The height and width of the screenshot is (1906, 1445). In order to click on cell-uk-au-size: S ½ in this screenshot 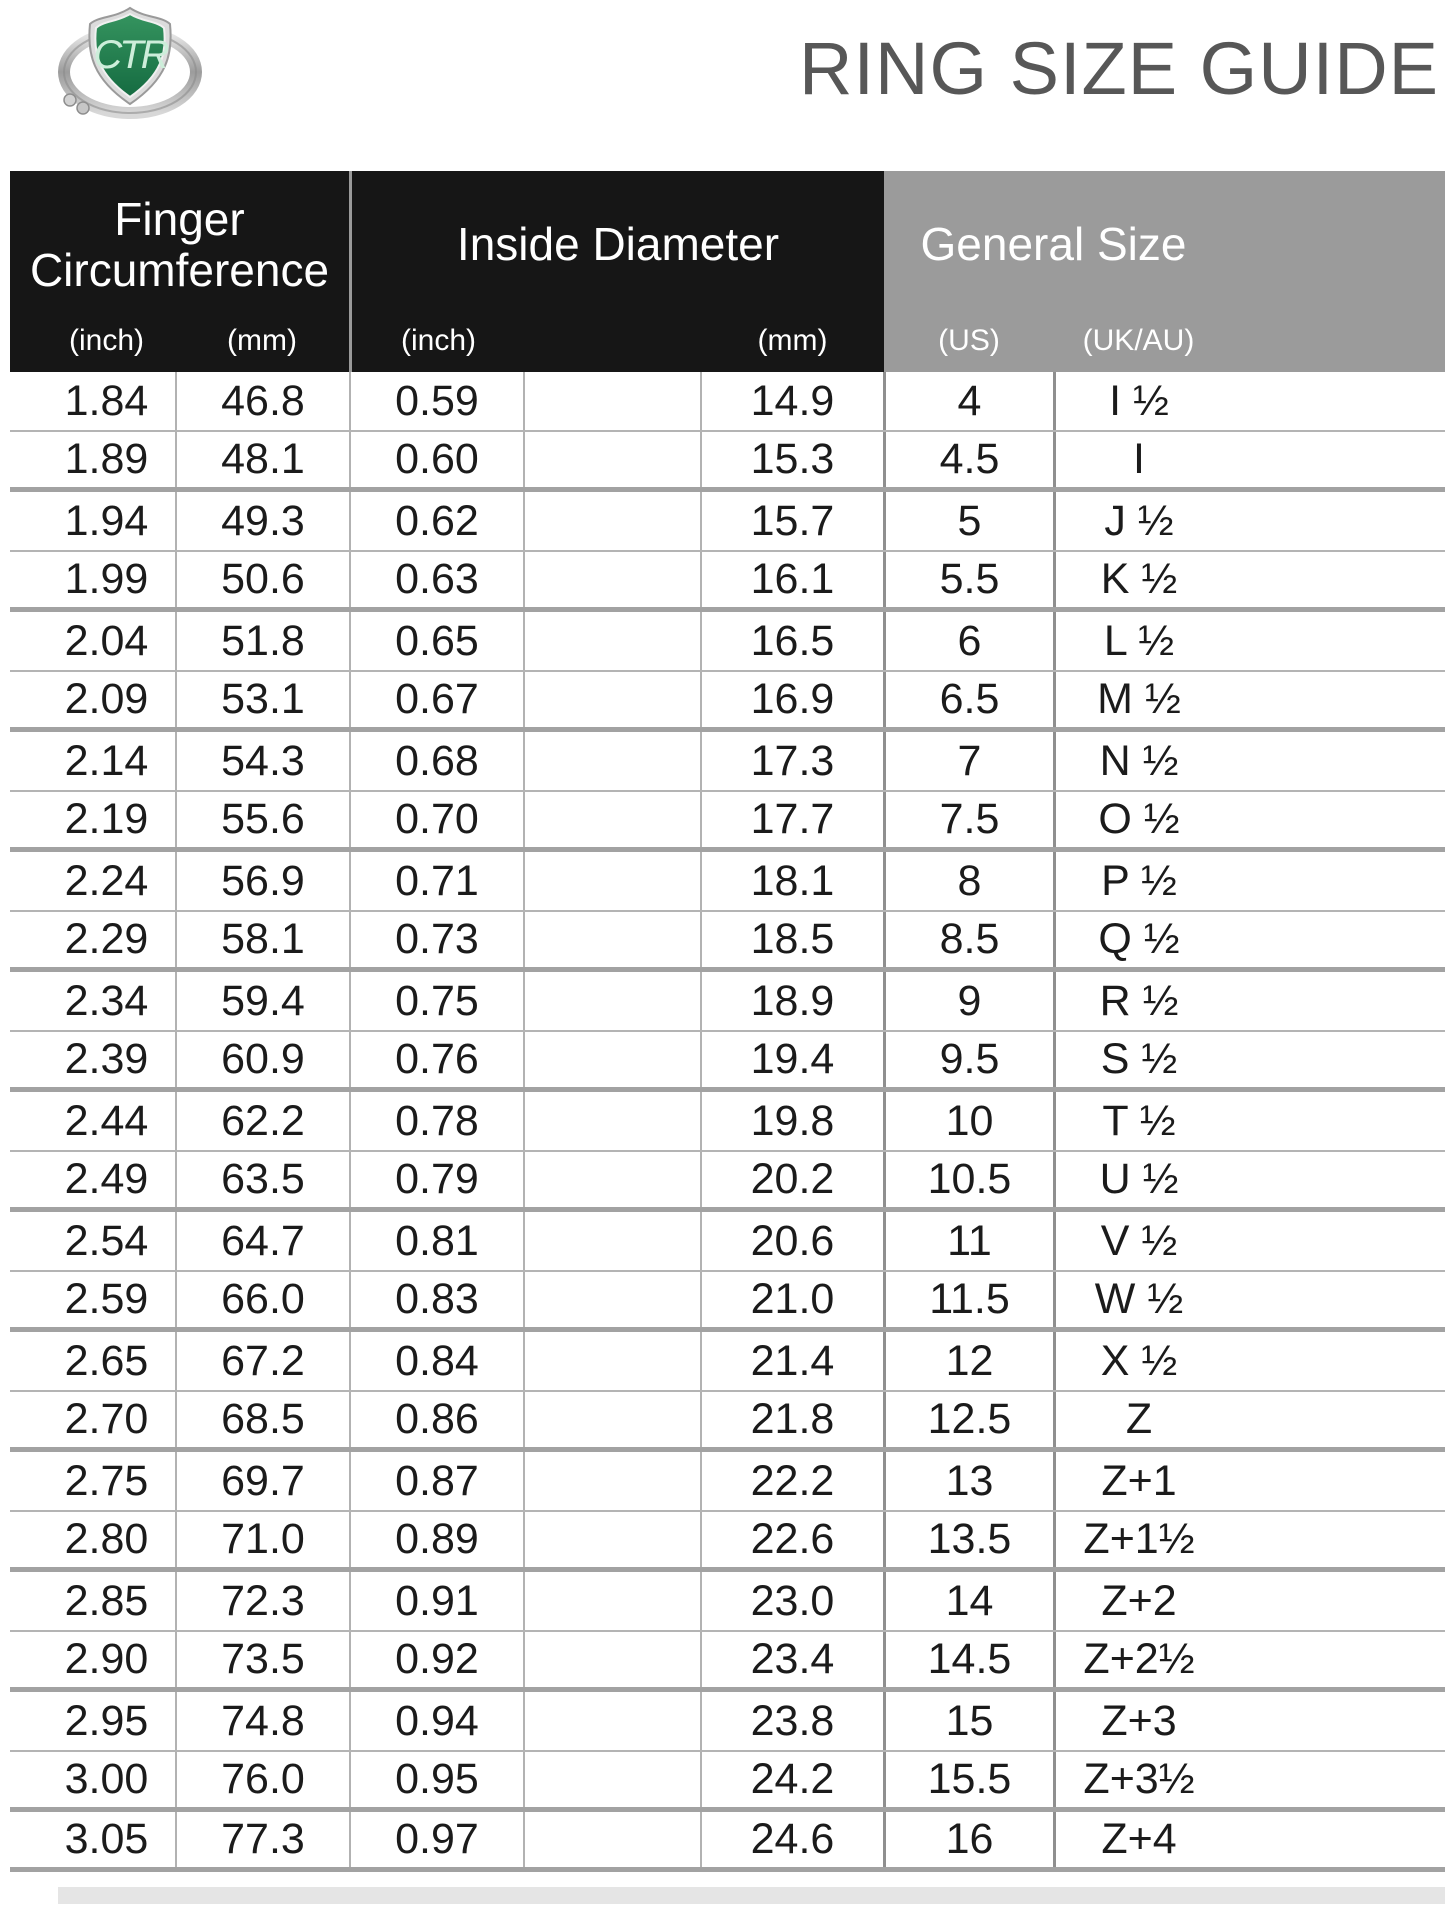, I will do `click(1137, 1059)`.